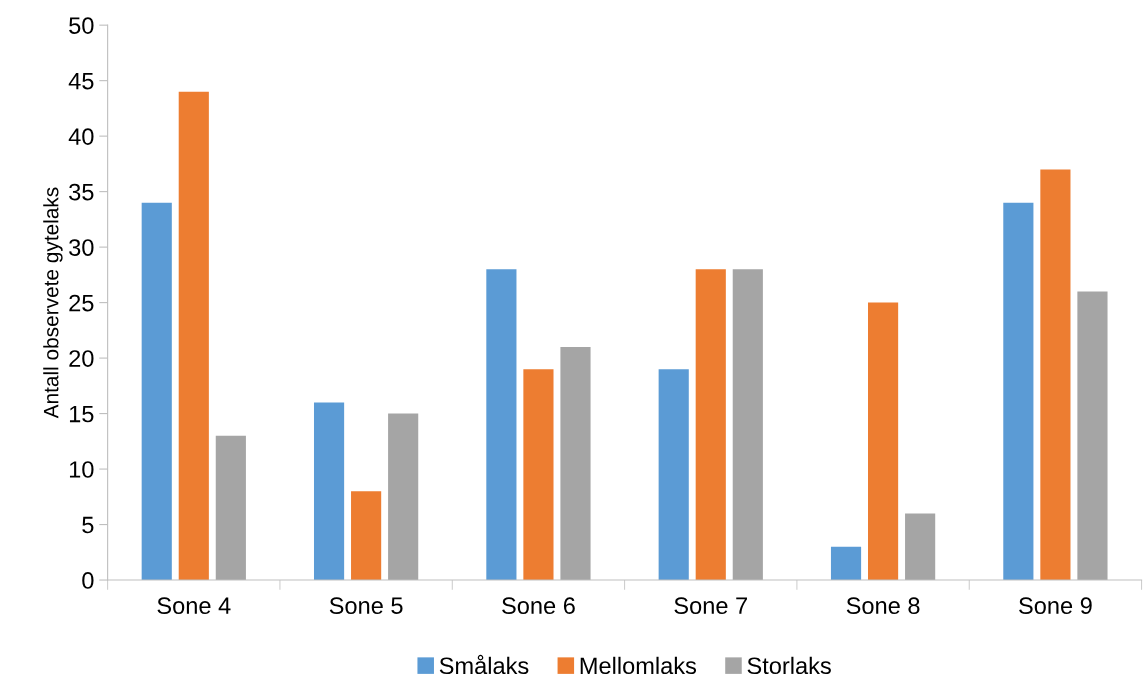 The image size is (1145, 680). What do you see at coordinates (81, 25) in the screenshot?
I see `y-tick-label: 50` at bounding box center [81, 25].